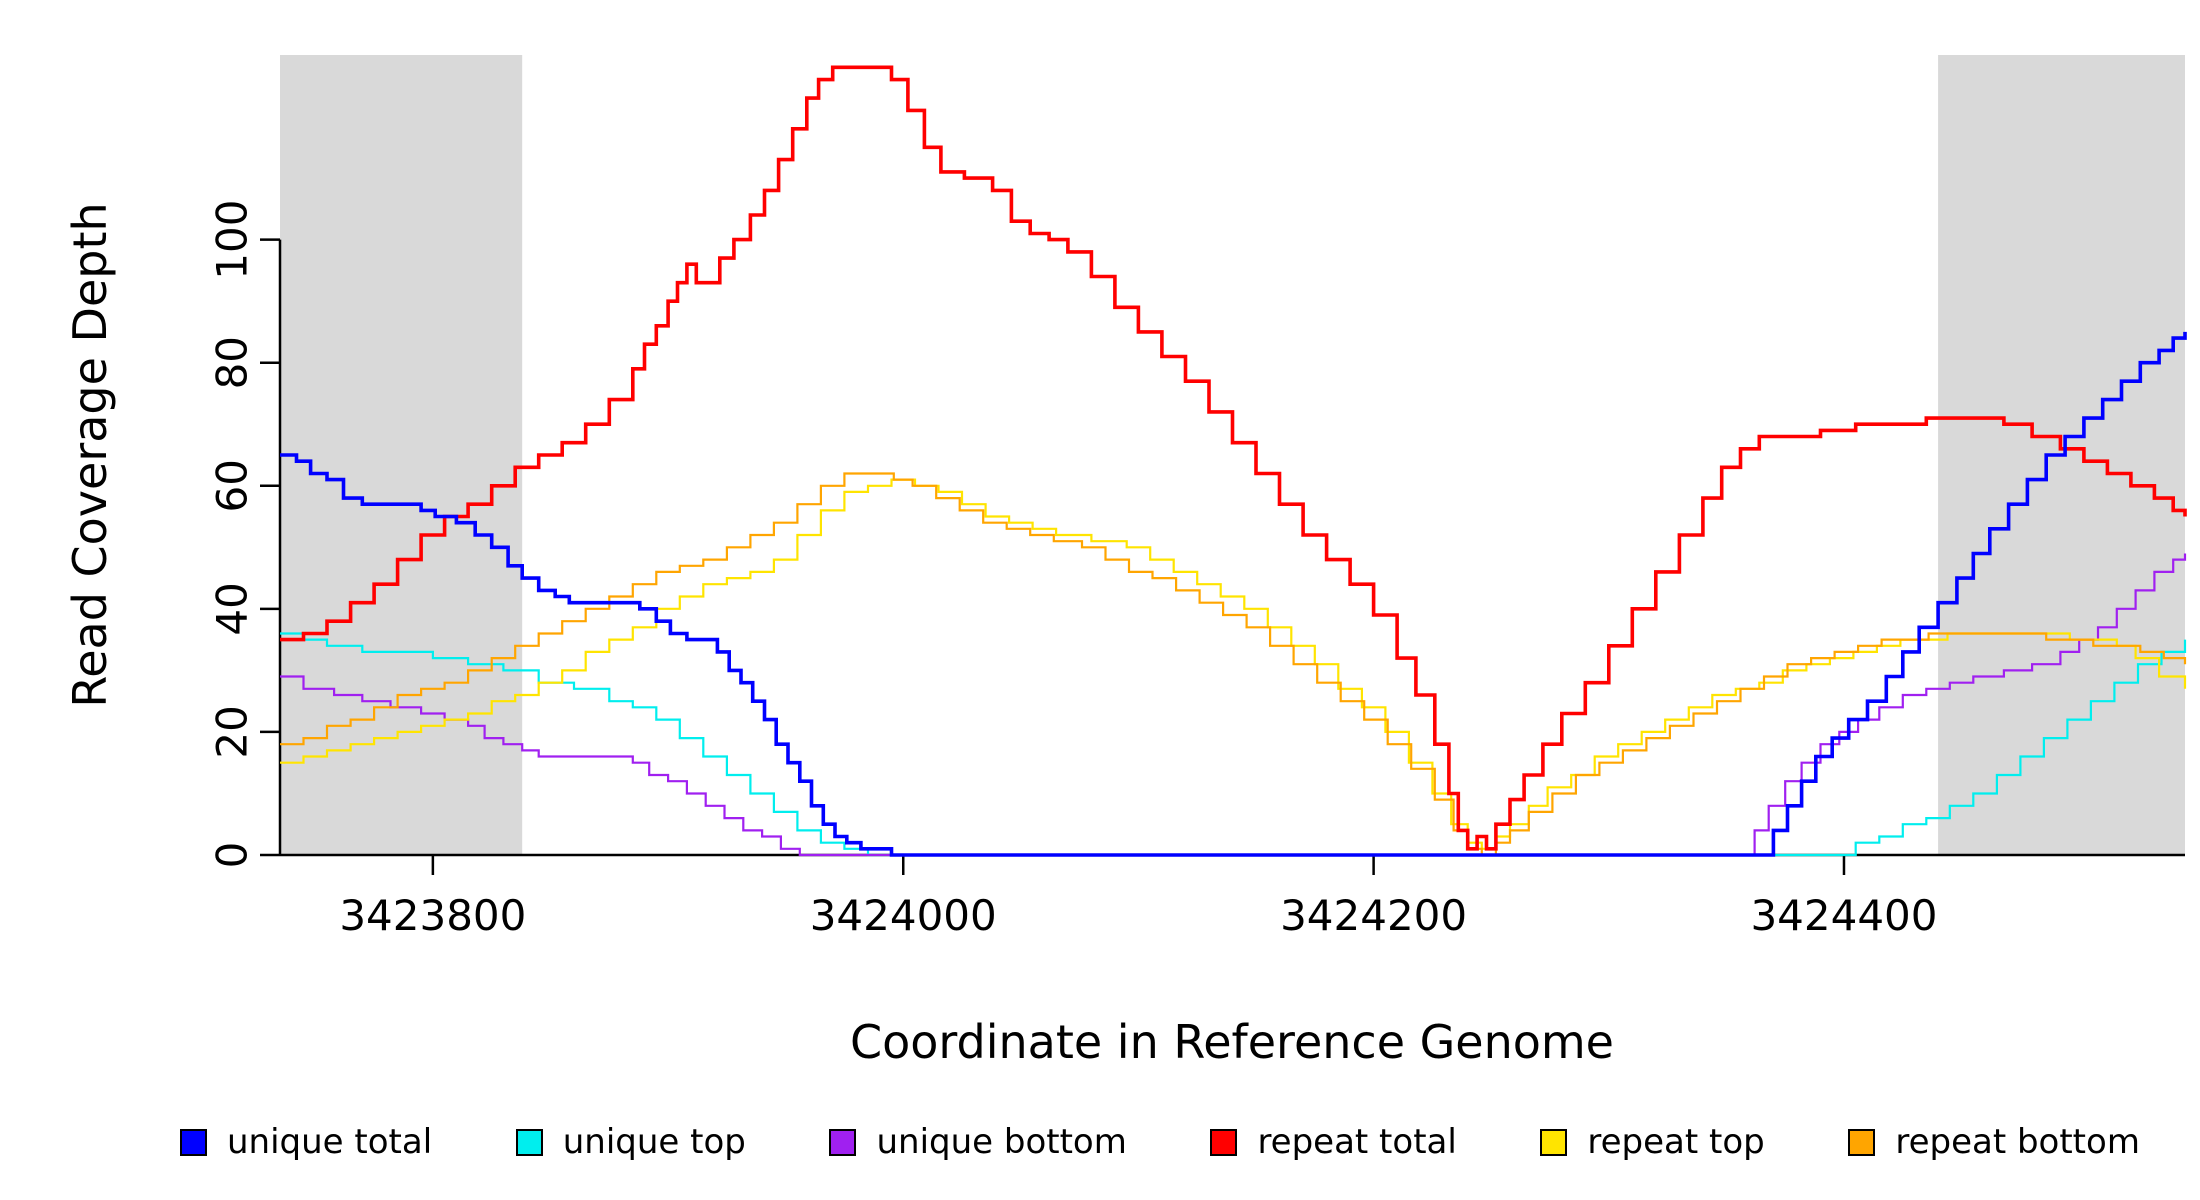  Describe the element at coordinates (903, 915) in the screenshot. I see `x-tick-label: 3424000` at that location.